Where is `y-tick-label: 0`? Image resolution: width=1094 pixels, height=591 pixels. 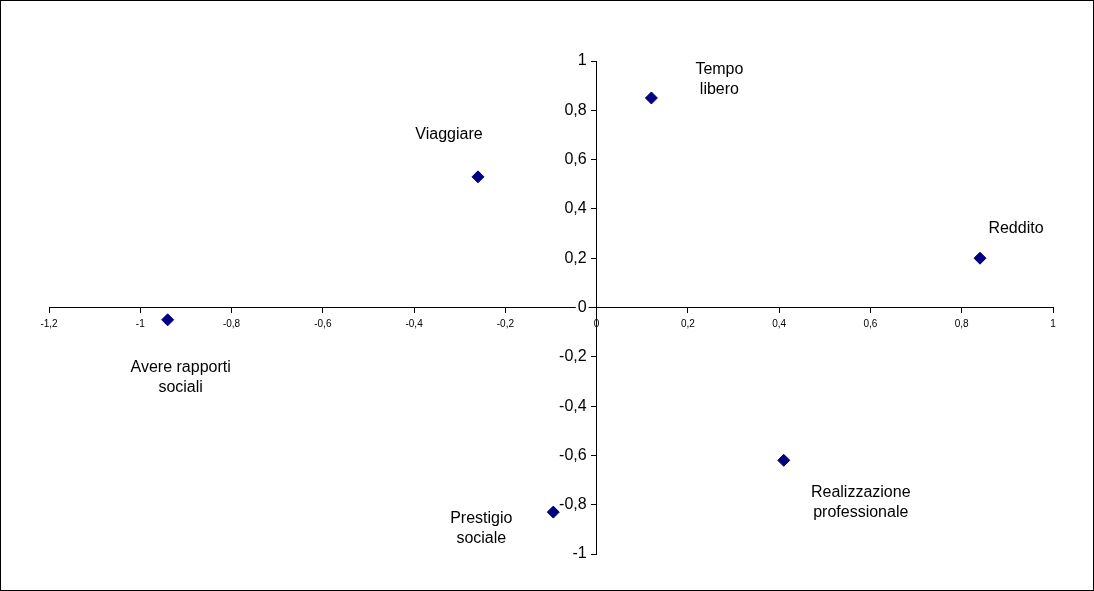
y-tick-label: 0 is located at coordinates (582, 306).